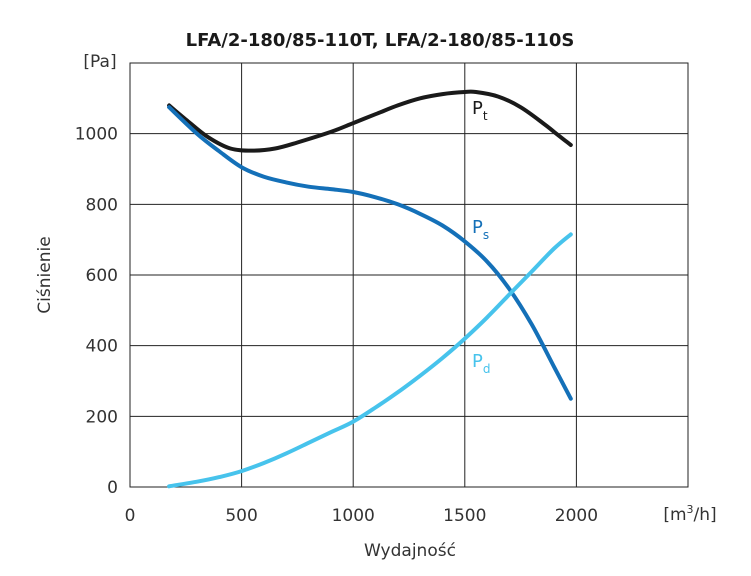 The width and height of the screenshot is (751, 576). I want to click on x-tick-label: 0, so click(130, 516).